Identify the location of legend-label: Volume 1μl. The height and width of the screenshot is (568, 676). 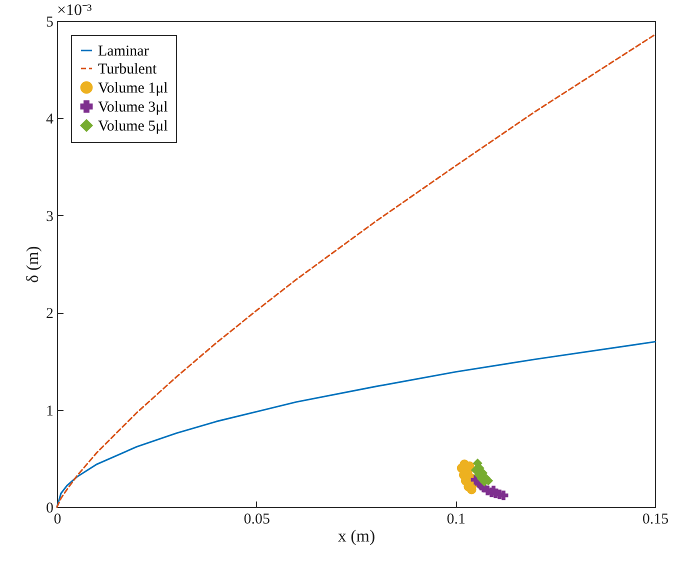
(133, 88).